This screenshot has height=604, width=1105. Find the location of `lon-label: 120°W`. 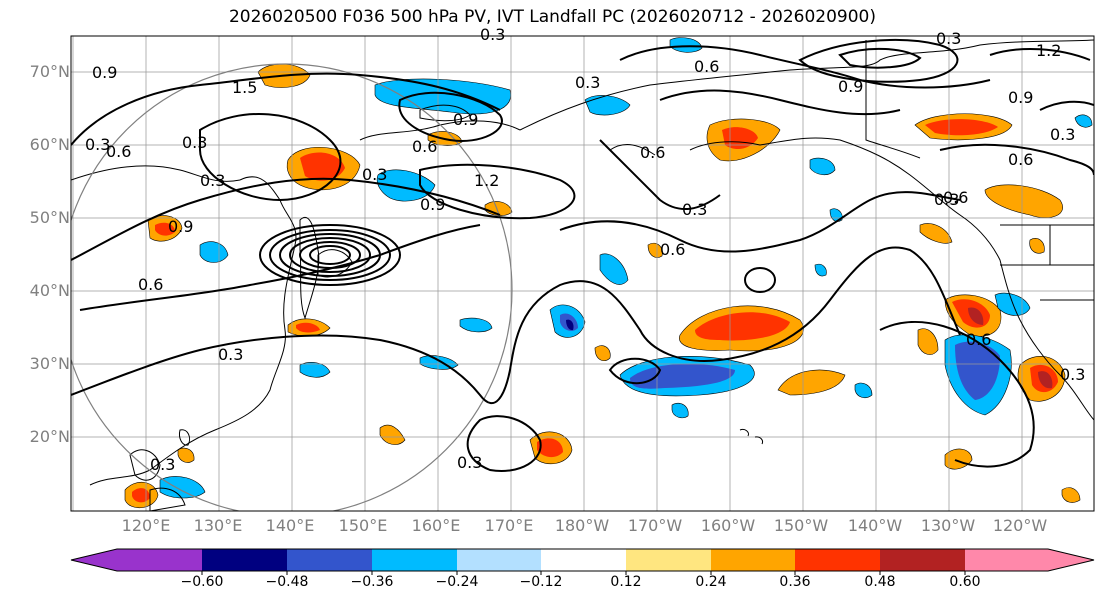

lon-label: 120°W is located at coordinates (1020, 525).